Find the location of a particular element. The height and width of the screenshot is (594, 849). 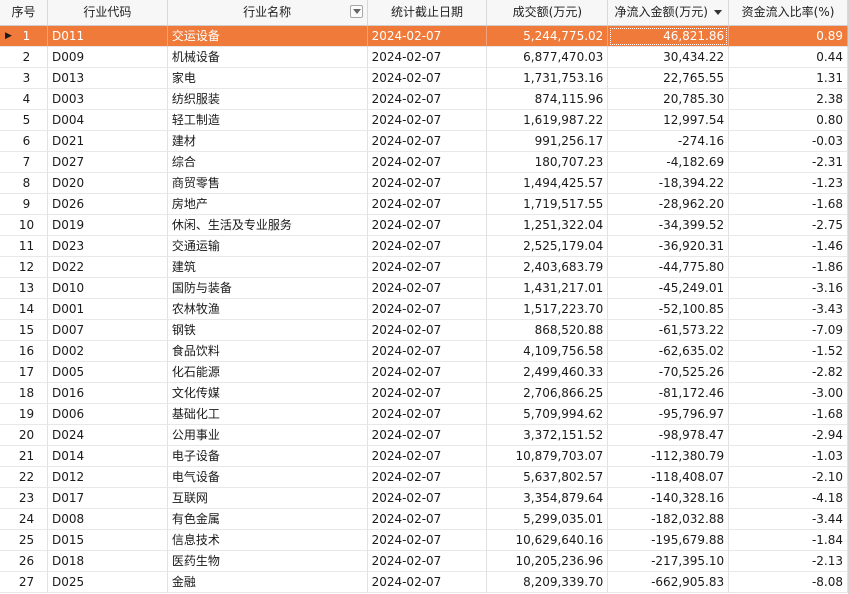

net-inflow-cell: -4,182.69 is located at coordinates (669, 162).